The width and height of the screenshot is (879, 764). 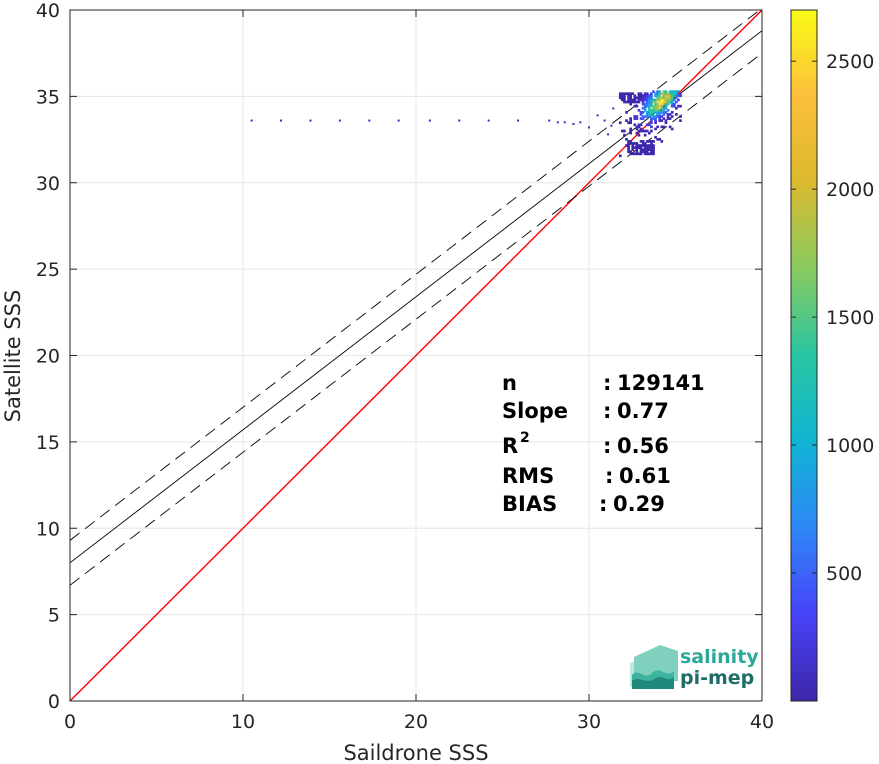 I want to click on x-tick-label: 10, so click(x=243, y=722).